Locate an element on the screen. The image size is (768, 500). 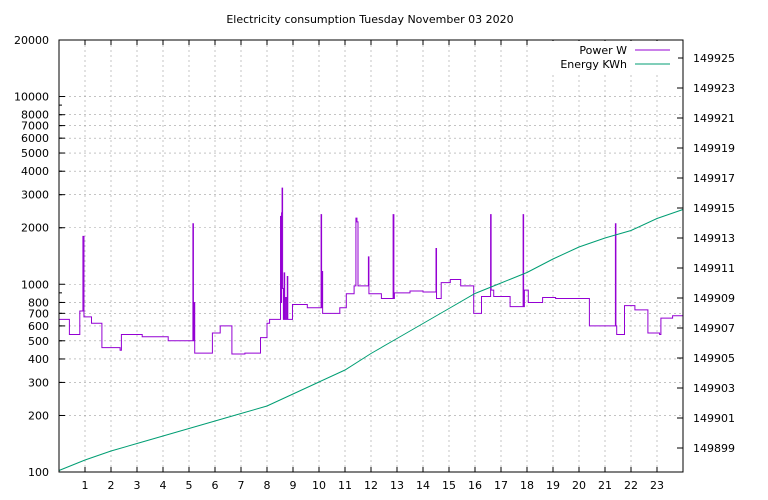
y-left-tick-label: 3000 is located at coordinates (35, 195).